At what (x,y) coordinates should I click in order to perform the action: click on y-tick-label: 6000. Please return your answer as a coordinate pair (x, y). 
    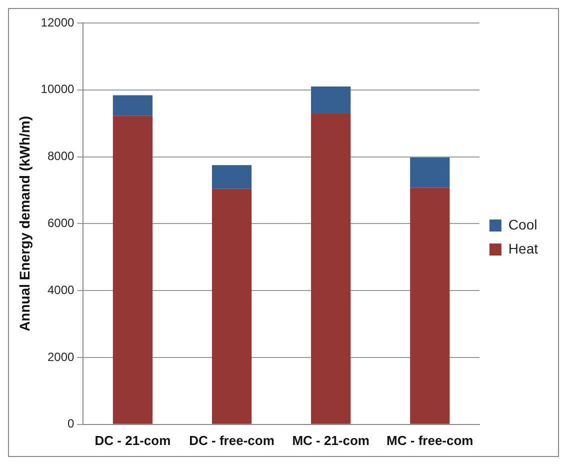
    Looking at the image, I should click on (60, 223).